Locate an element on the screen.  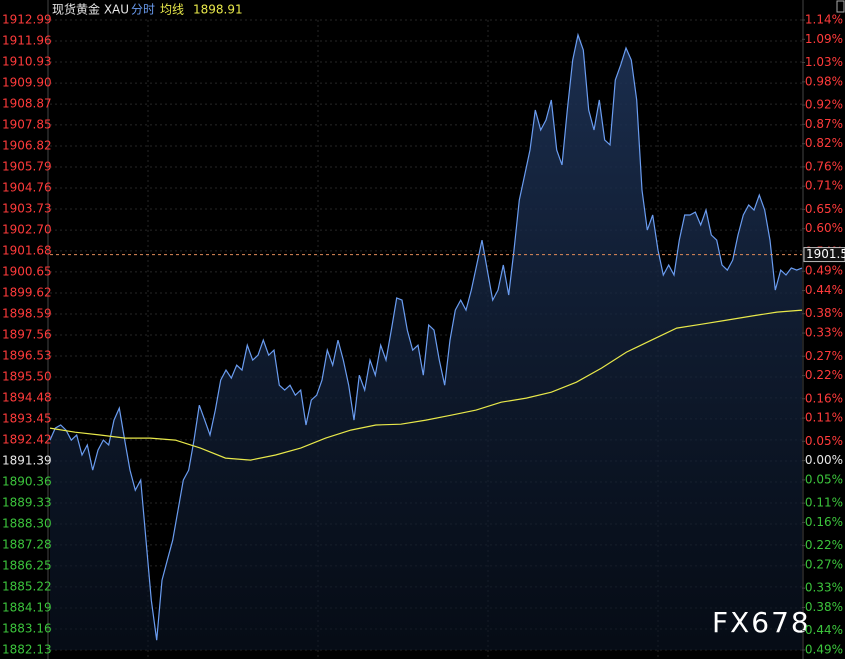
y2-tick-label: 0.00% is located at coordinates (824, 460).